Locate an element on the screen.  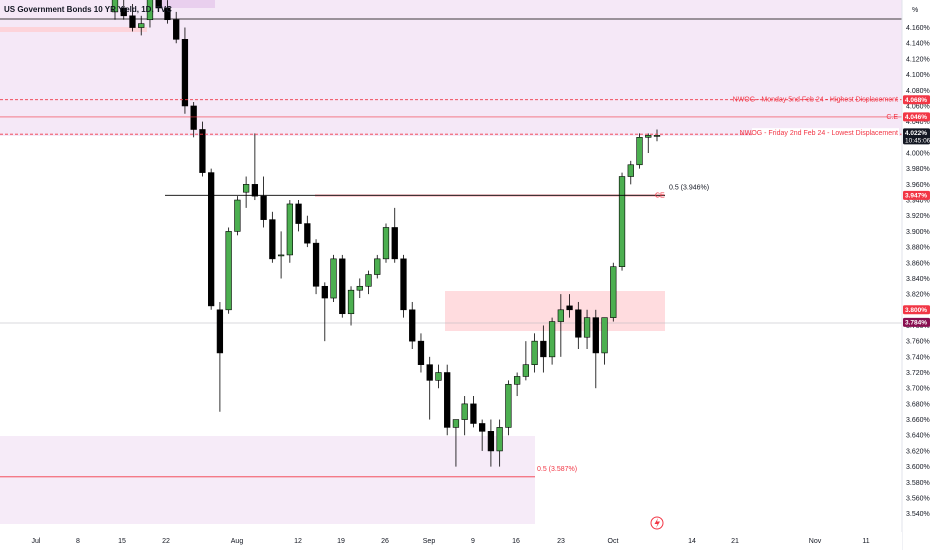
x-tick-label: 19 is located at coordinates (341, 541).